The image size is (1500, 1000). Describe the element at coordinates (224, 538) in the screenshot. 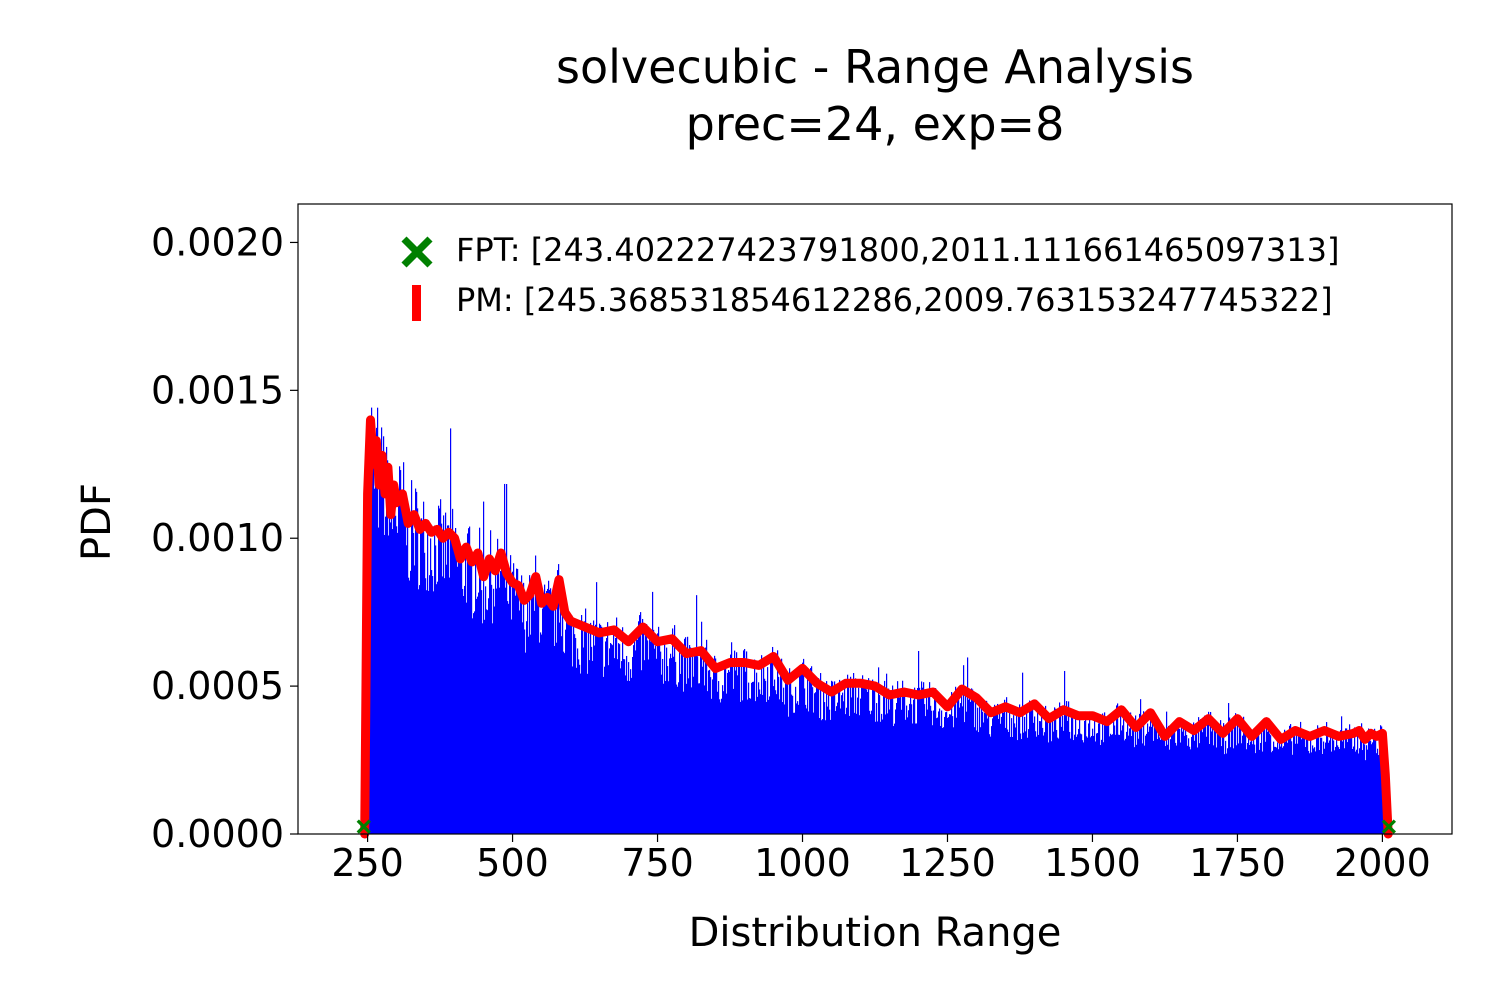

I see `y-axis-ticks: 0.0000 0.0005 0.0010 0.0015 0.0020` at that location.